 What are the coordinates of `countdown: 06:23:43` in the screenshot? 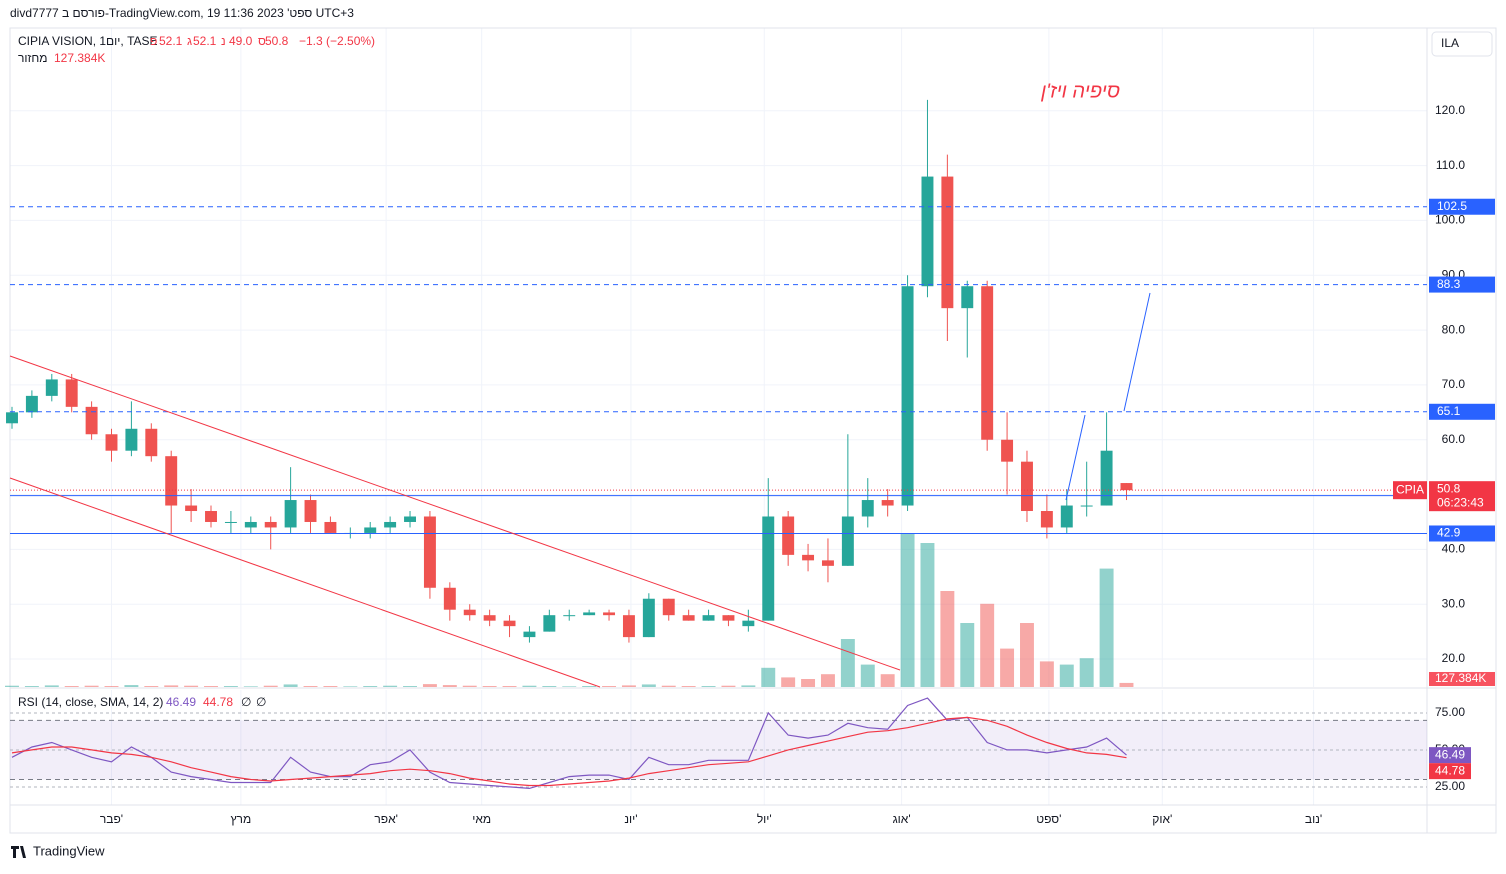 It's located at (1460, 502).